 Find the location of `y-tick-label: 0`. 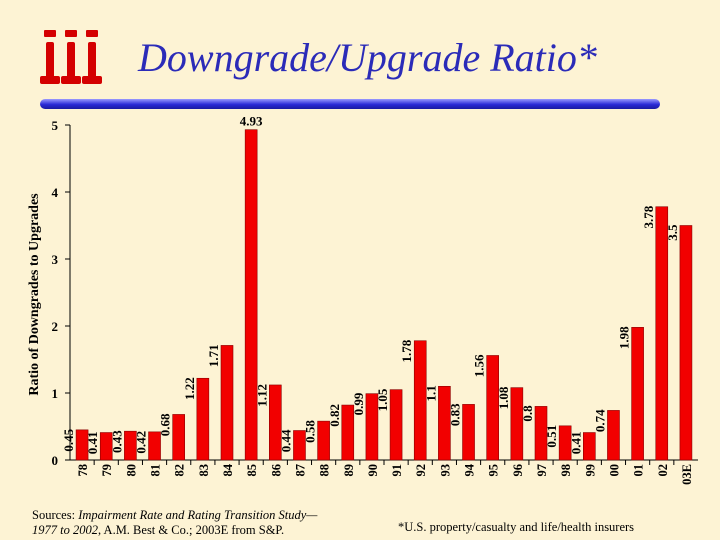

y-tick-label: 0 is located at coordinates (55, 460).